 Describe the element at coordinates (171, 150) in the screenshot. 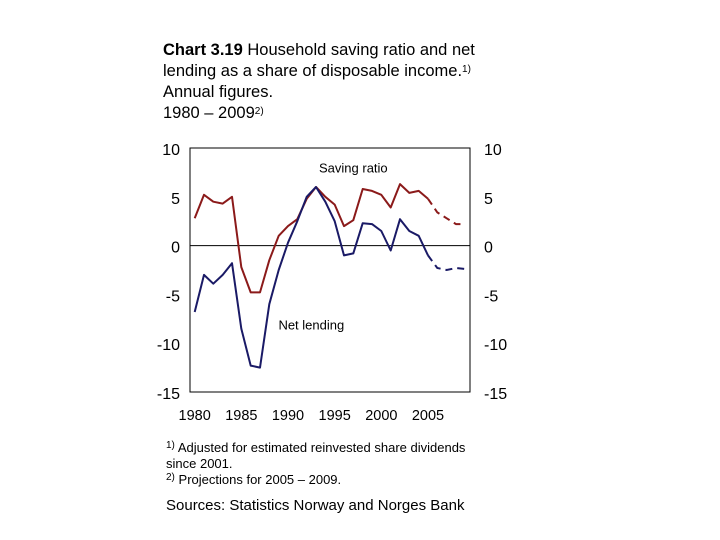

I see `y-tick-label-left: 10` at that location.